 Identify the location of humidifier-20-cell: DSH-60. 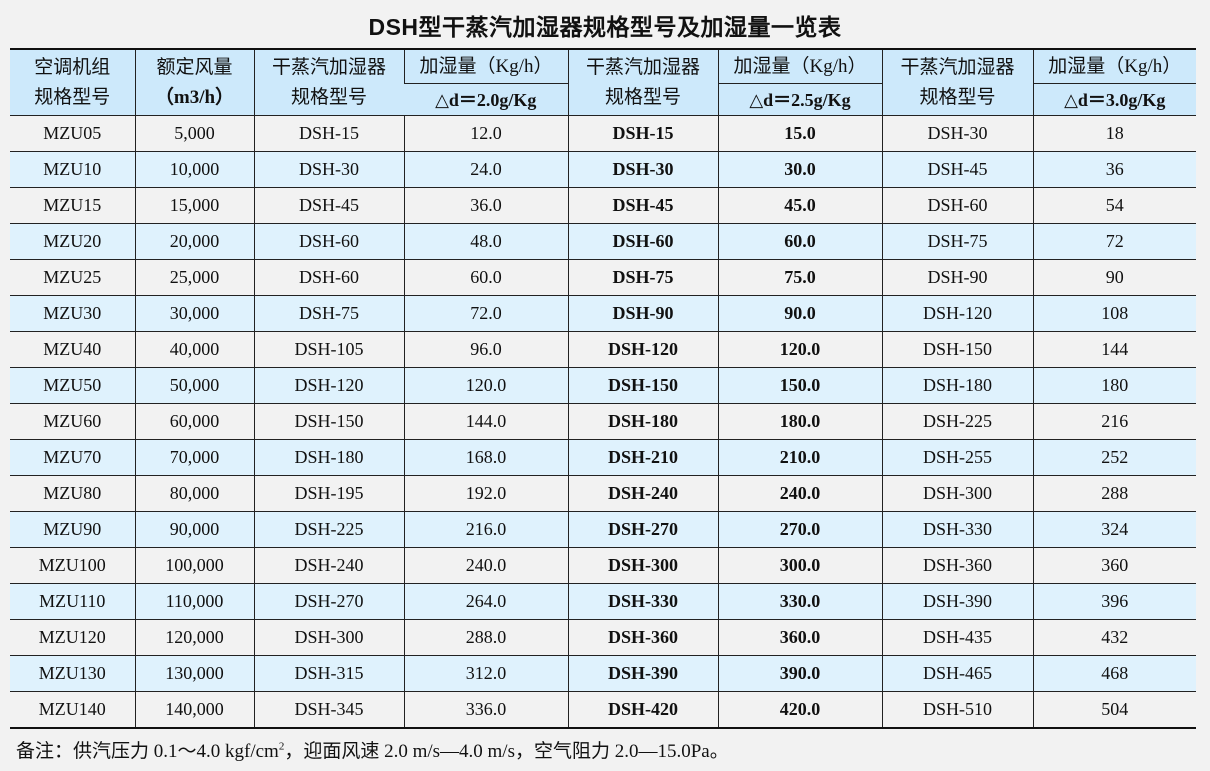
(328, 277).